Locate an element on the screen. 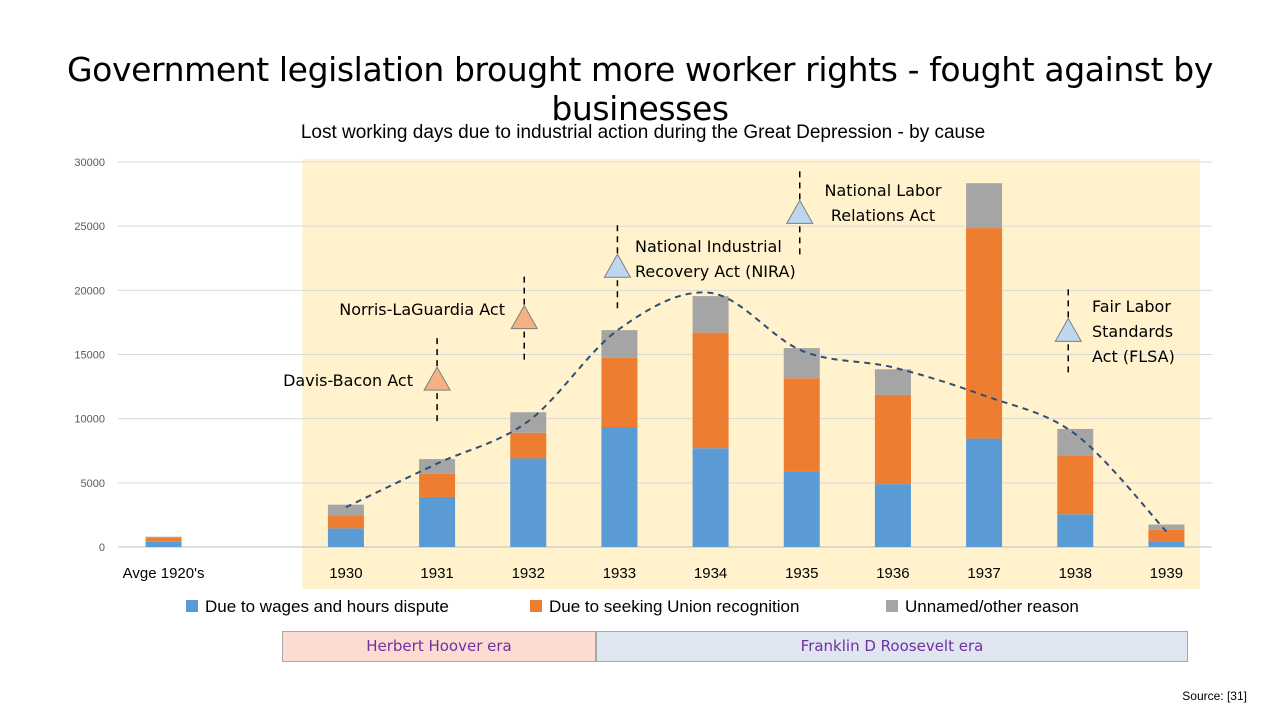 The width and height of the screenshot is (1280, 720). x-tick-label: 1936 is located at coordinates (892, 573).